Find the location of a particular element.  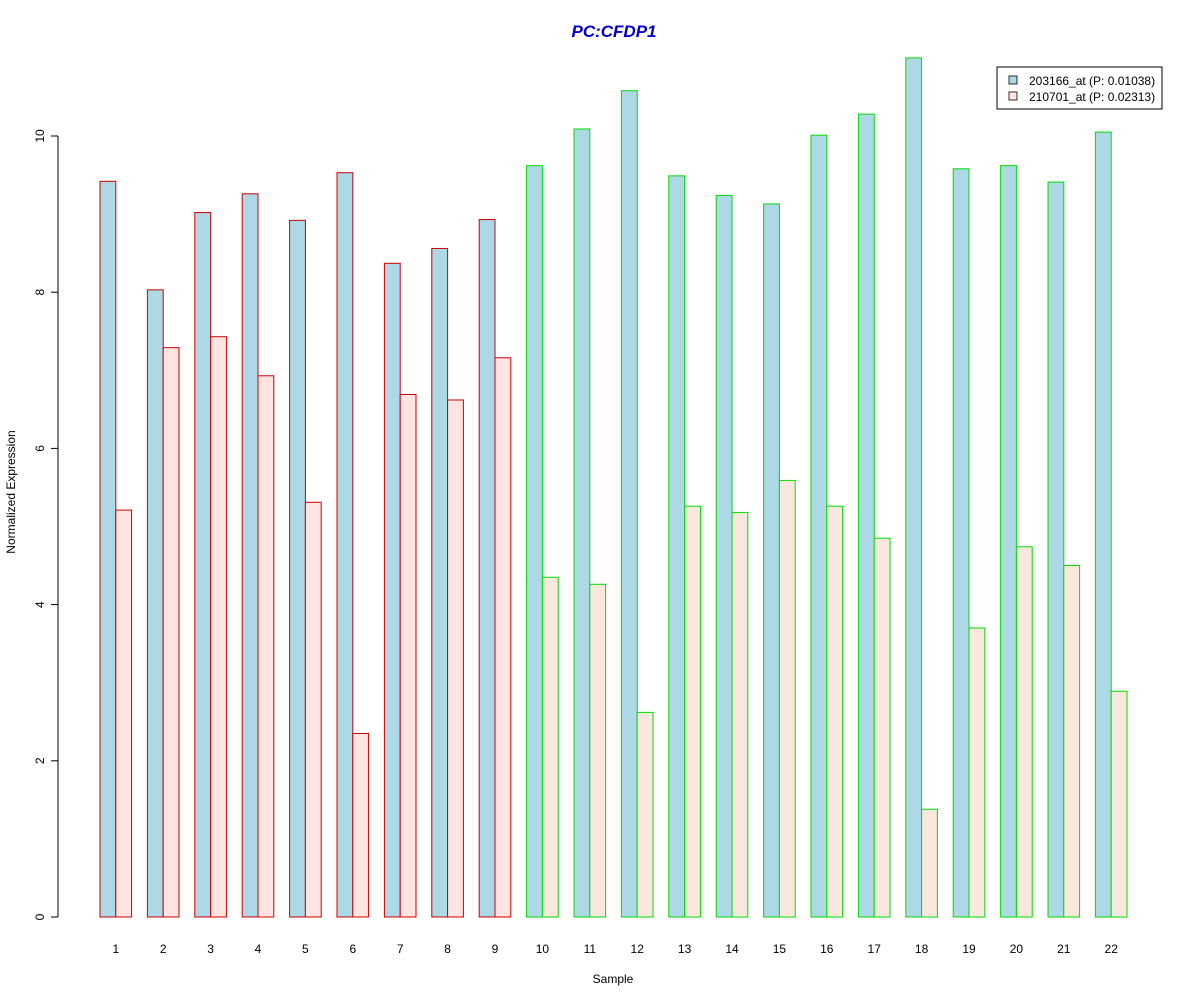

x-tick-label: 12 is located at coordinates (638, 949).